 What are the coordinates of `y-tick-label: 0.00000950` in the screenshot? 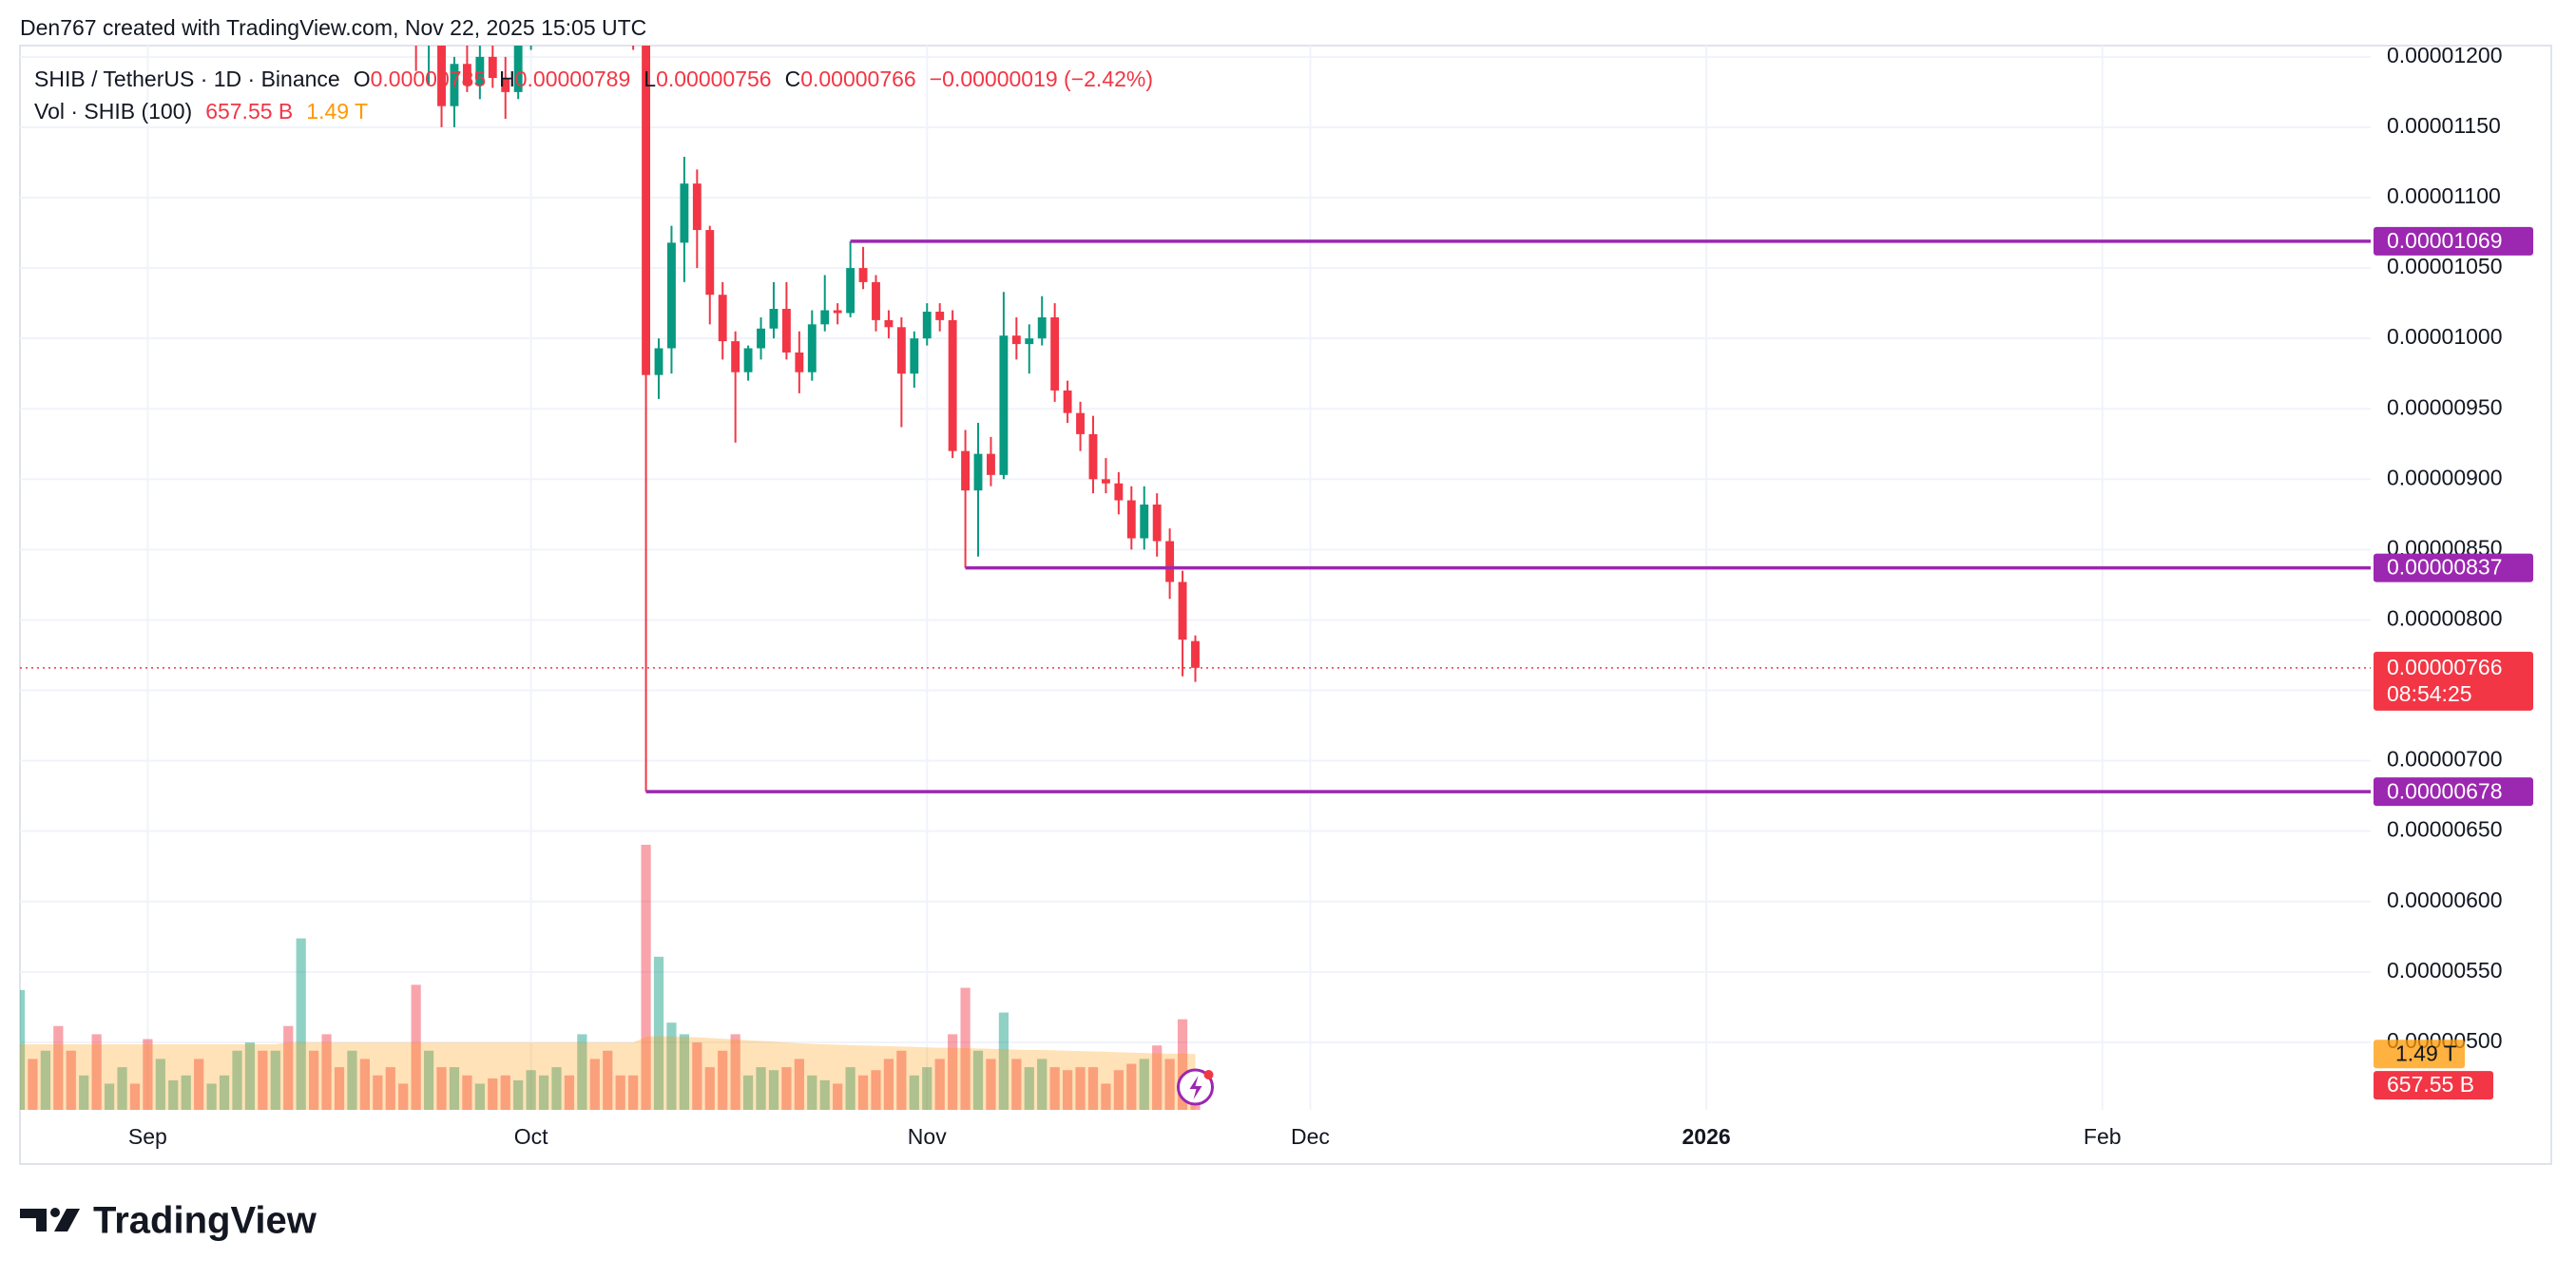 It's located at (2445, 406).